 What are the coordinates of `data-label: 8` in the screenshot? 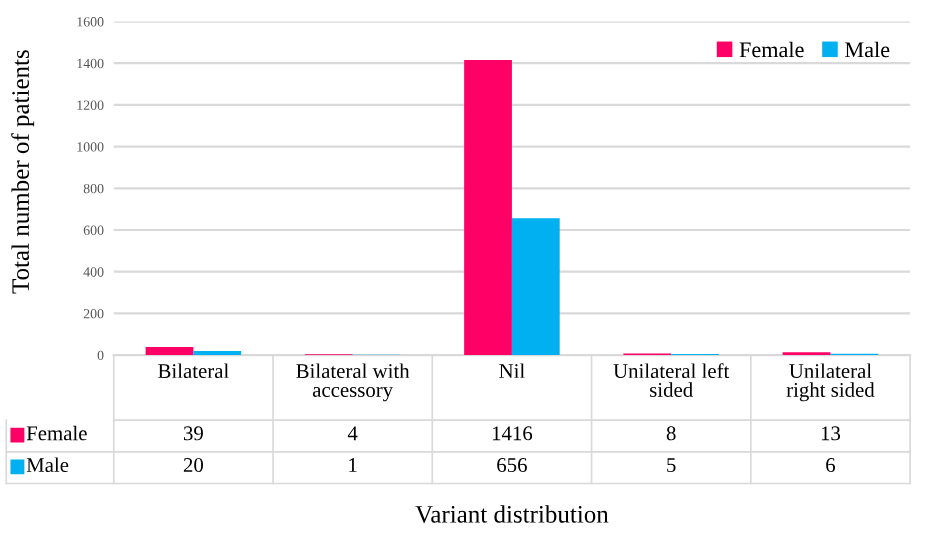 It's located at (671, 433).